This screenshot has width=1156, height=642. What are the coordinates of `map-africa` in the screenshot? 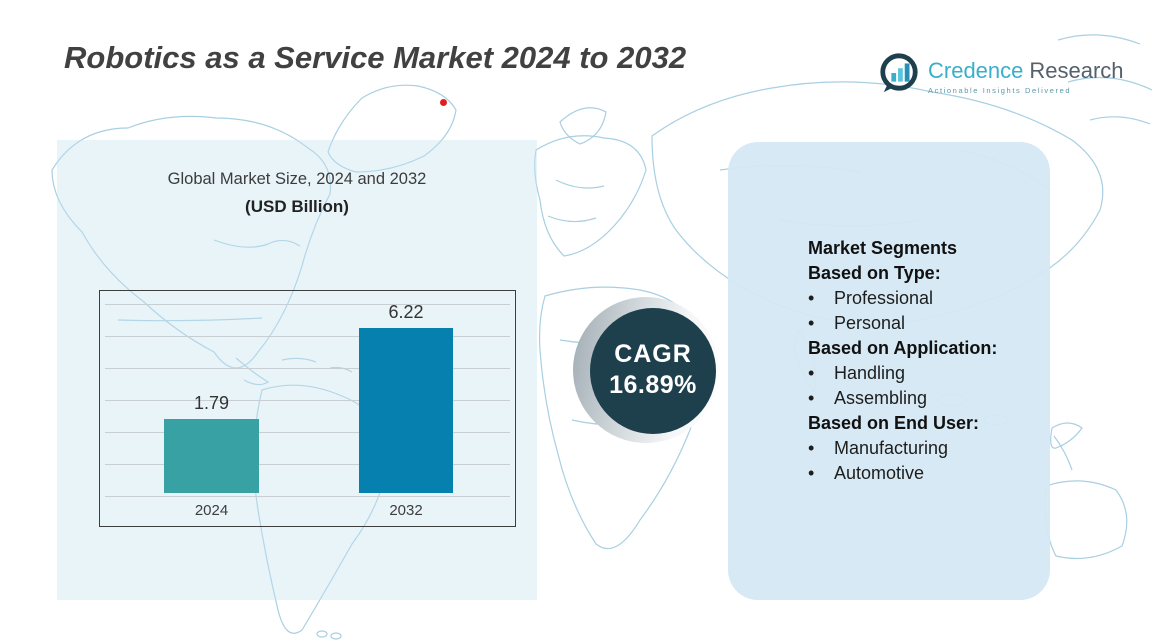 It's located at (620, 418).